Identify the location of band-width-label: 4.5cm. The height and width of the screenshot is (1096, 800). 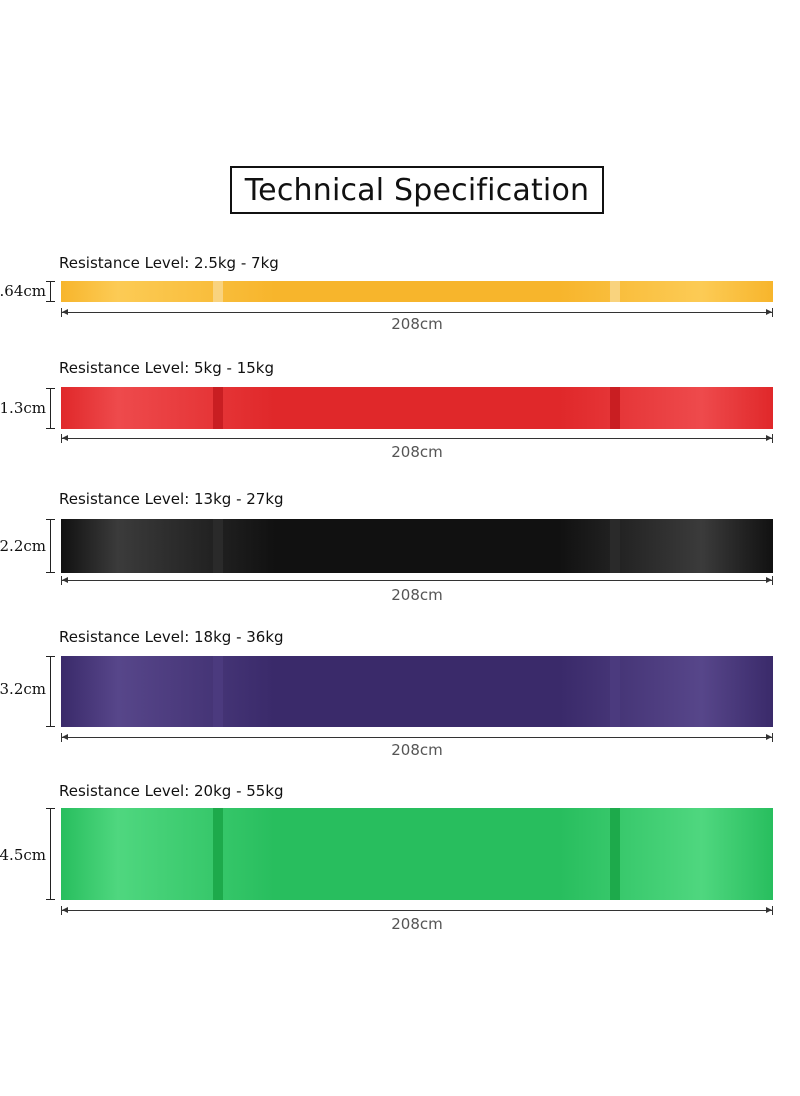
(23, 855).